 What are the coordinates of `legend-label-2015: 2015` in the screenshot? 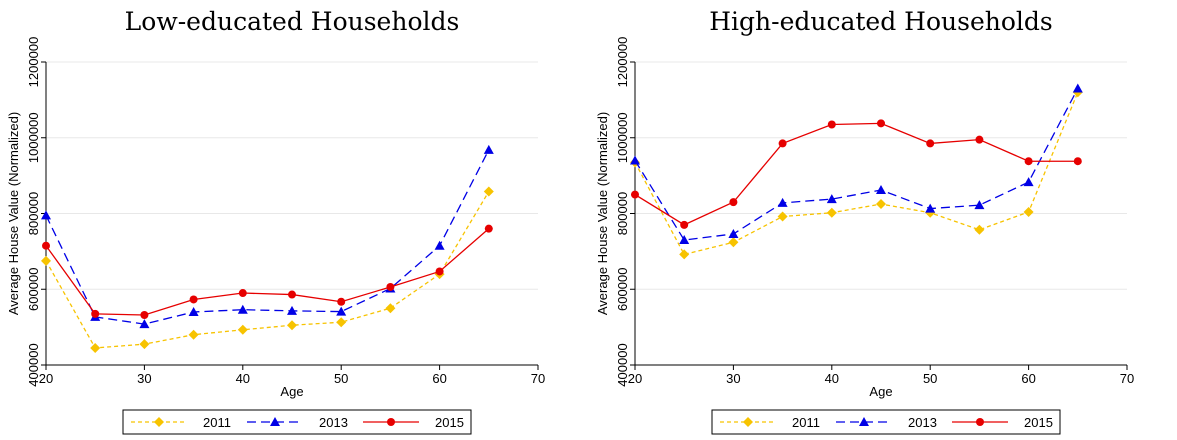 It's located at (1038, 422).